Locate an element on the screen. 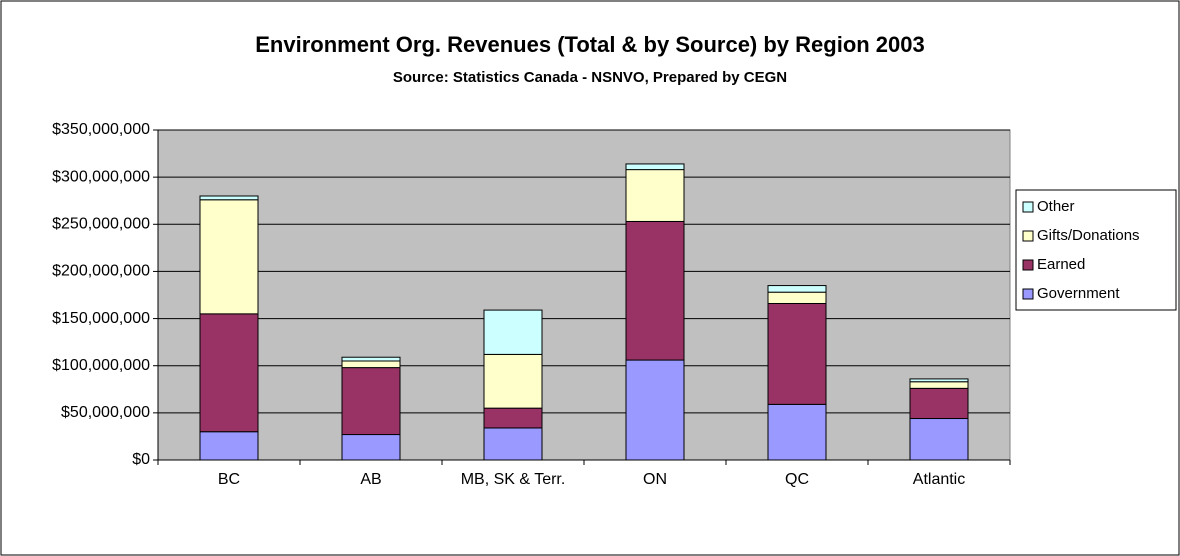 The image size is (1180, 556). x-tick-label: Atlantic is located at coordinates (939, 479).